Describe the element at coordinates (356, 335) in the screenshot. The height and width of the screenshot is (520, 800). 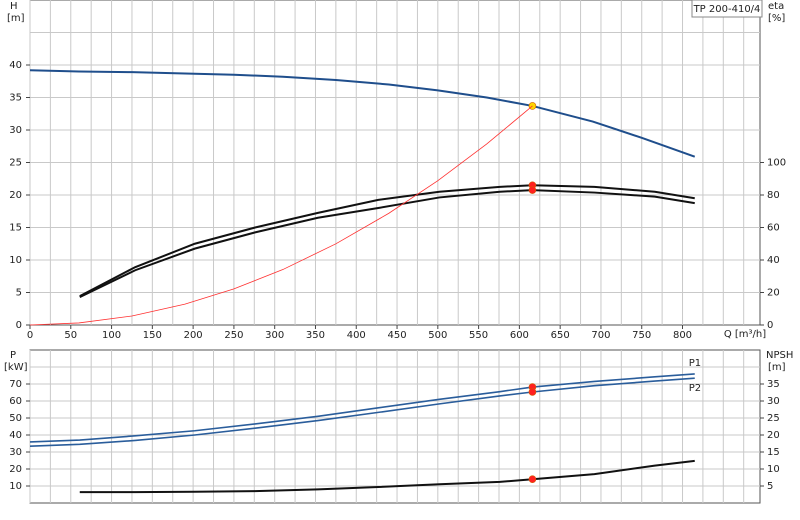
I see `x-tick-label: 400` at that location.